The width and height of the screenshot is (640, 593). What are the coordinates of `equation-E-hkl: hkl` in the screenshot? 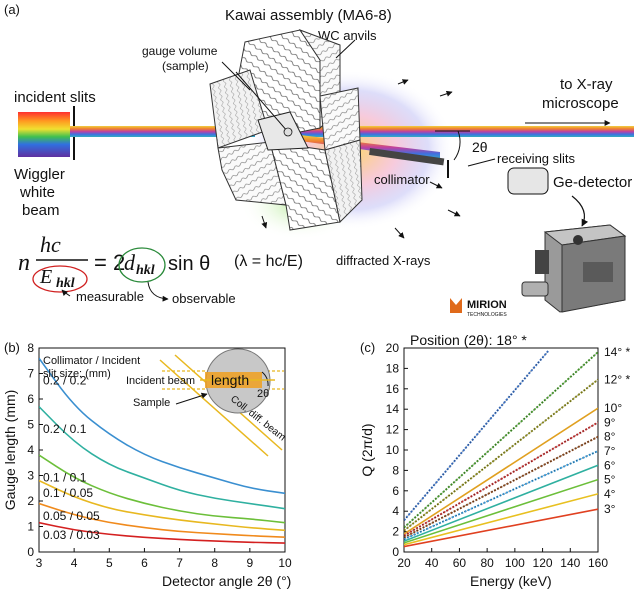 It's located at (65, 283).